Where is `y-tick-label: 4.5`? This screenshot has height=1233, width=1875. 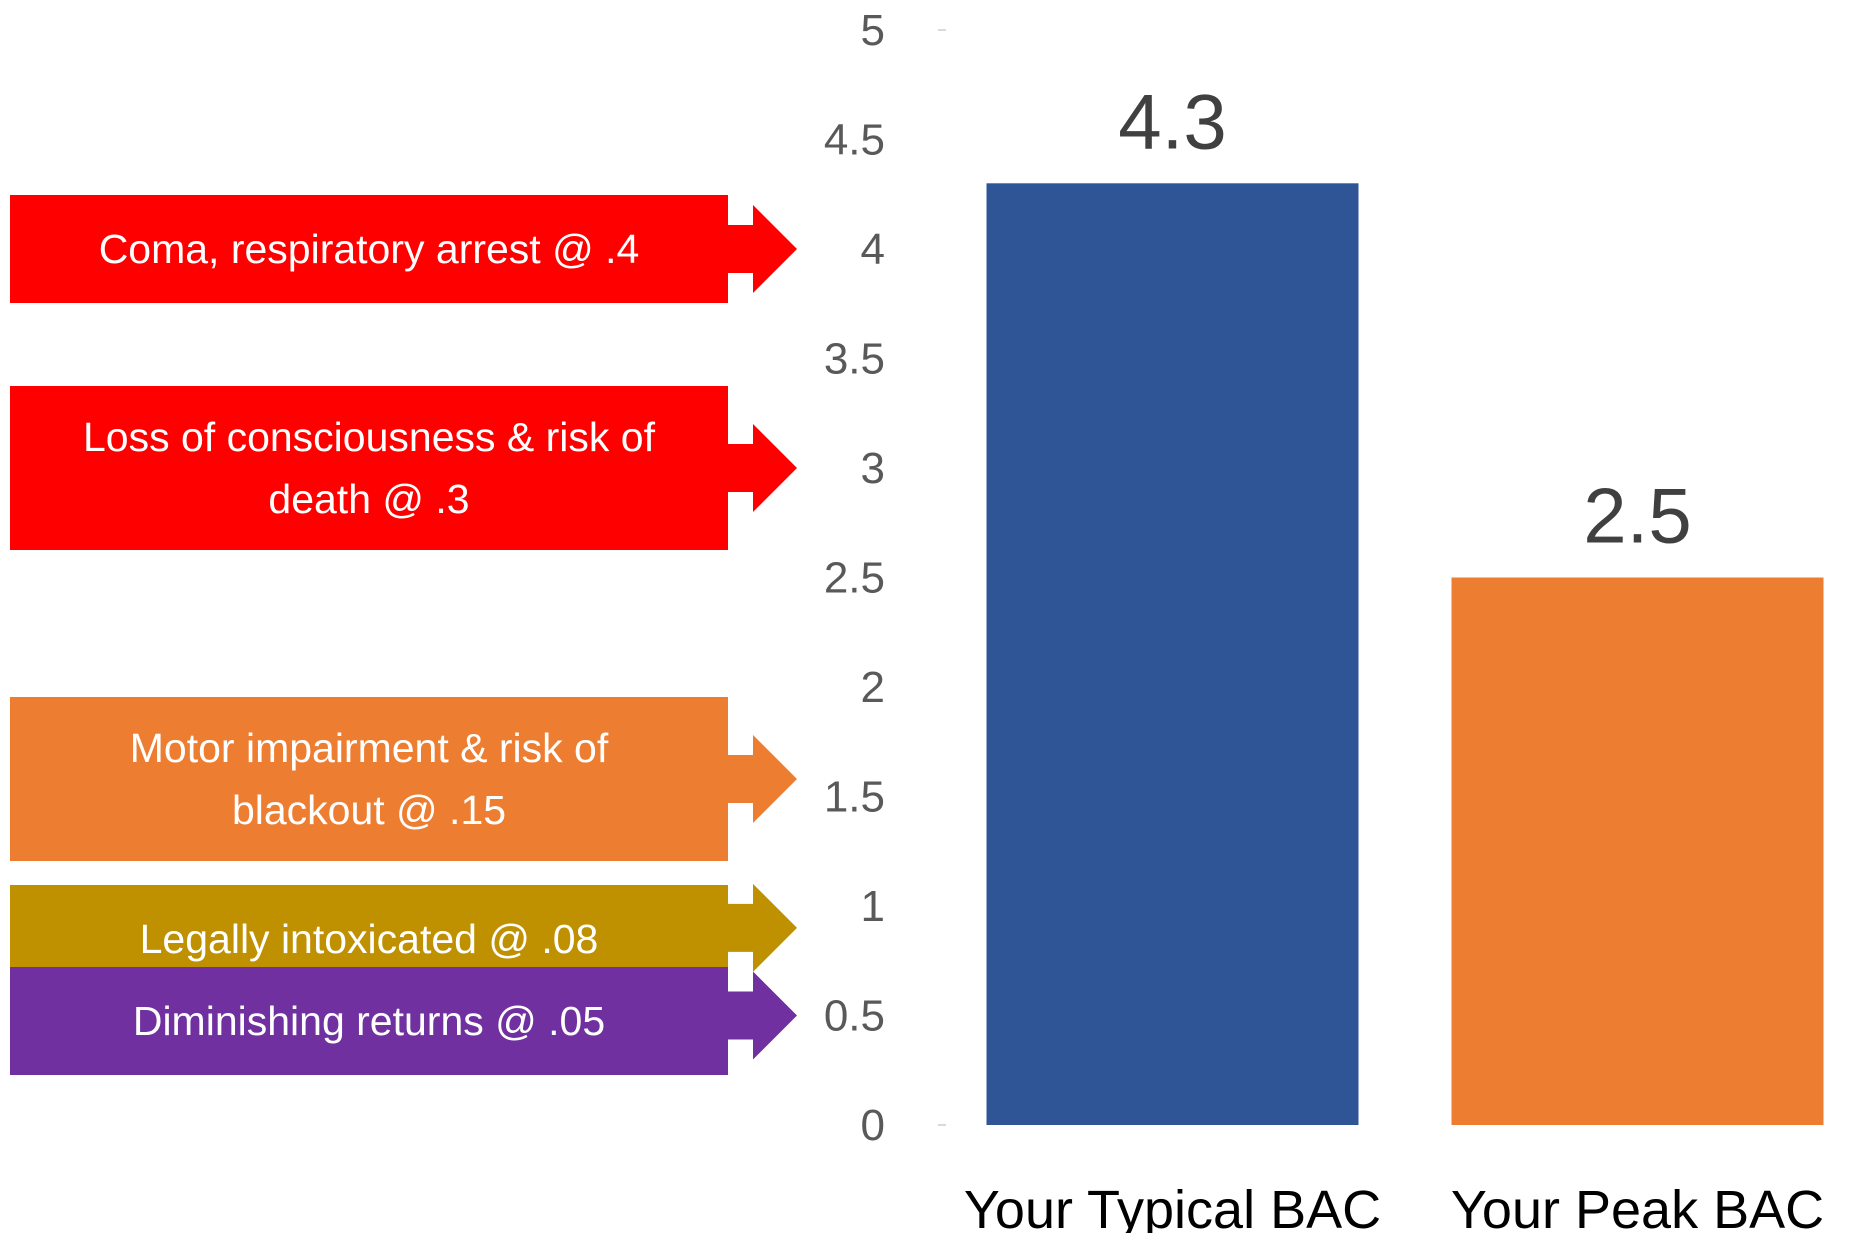
y-tick-label: 4.5 is located at coordinates (854, 140).